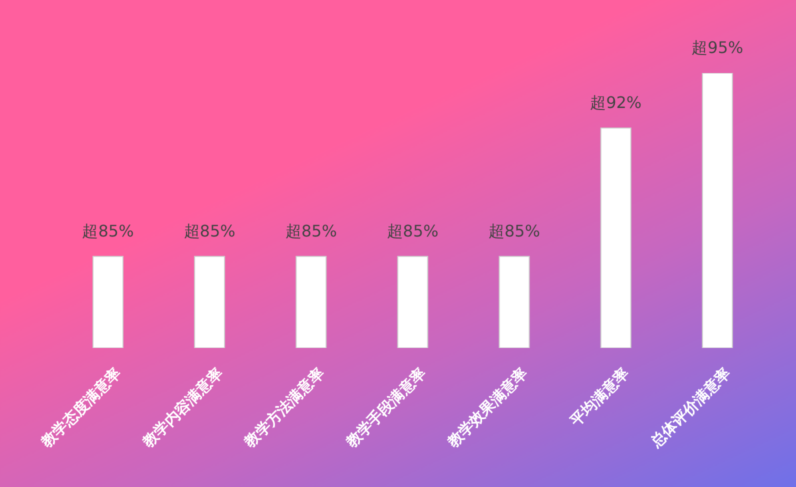  What do you see at coordinates (80, 408) in the screenshot?
I see `x-tick-label: 教学态度满意率` at bounding box center [80, 408].